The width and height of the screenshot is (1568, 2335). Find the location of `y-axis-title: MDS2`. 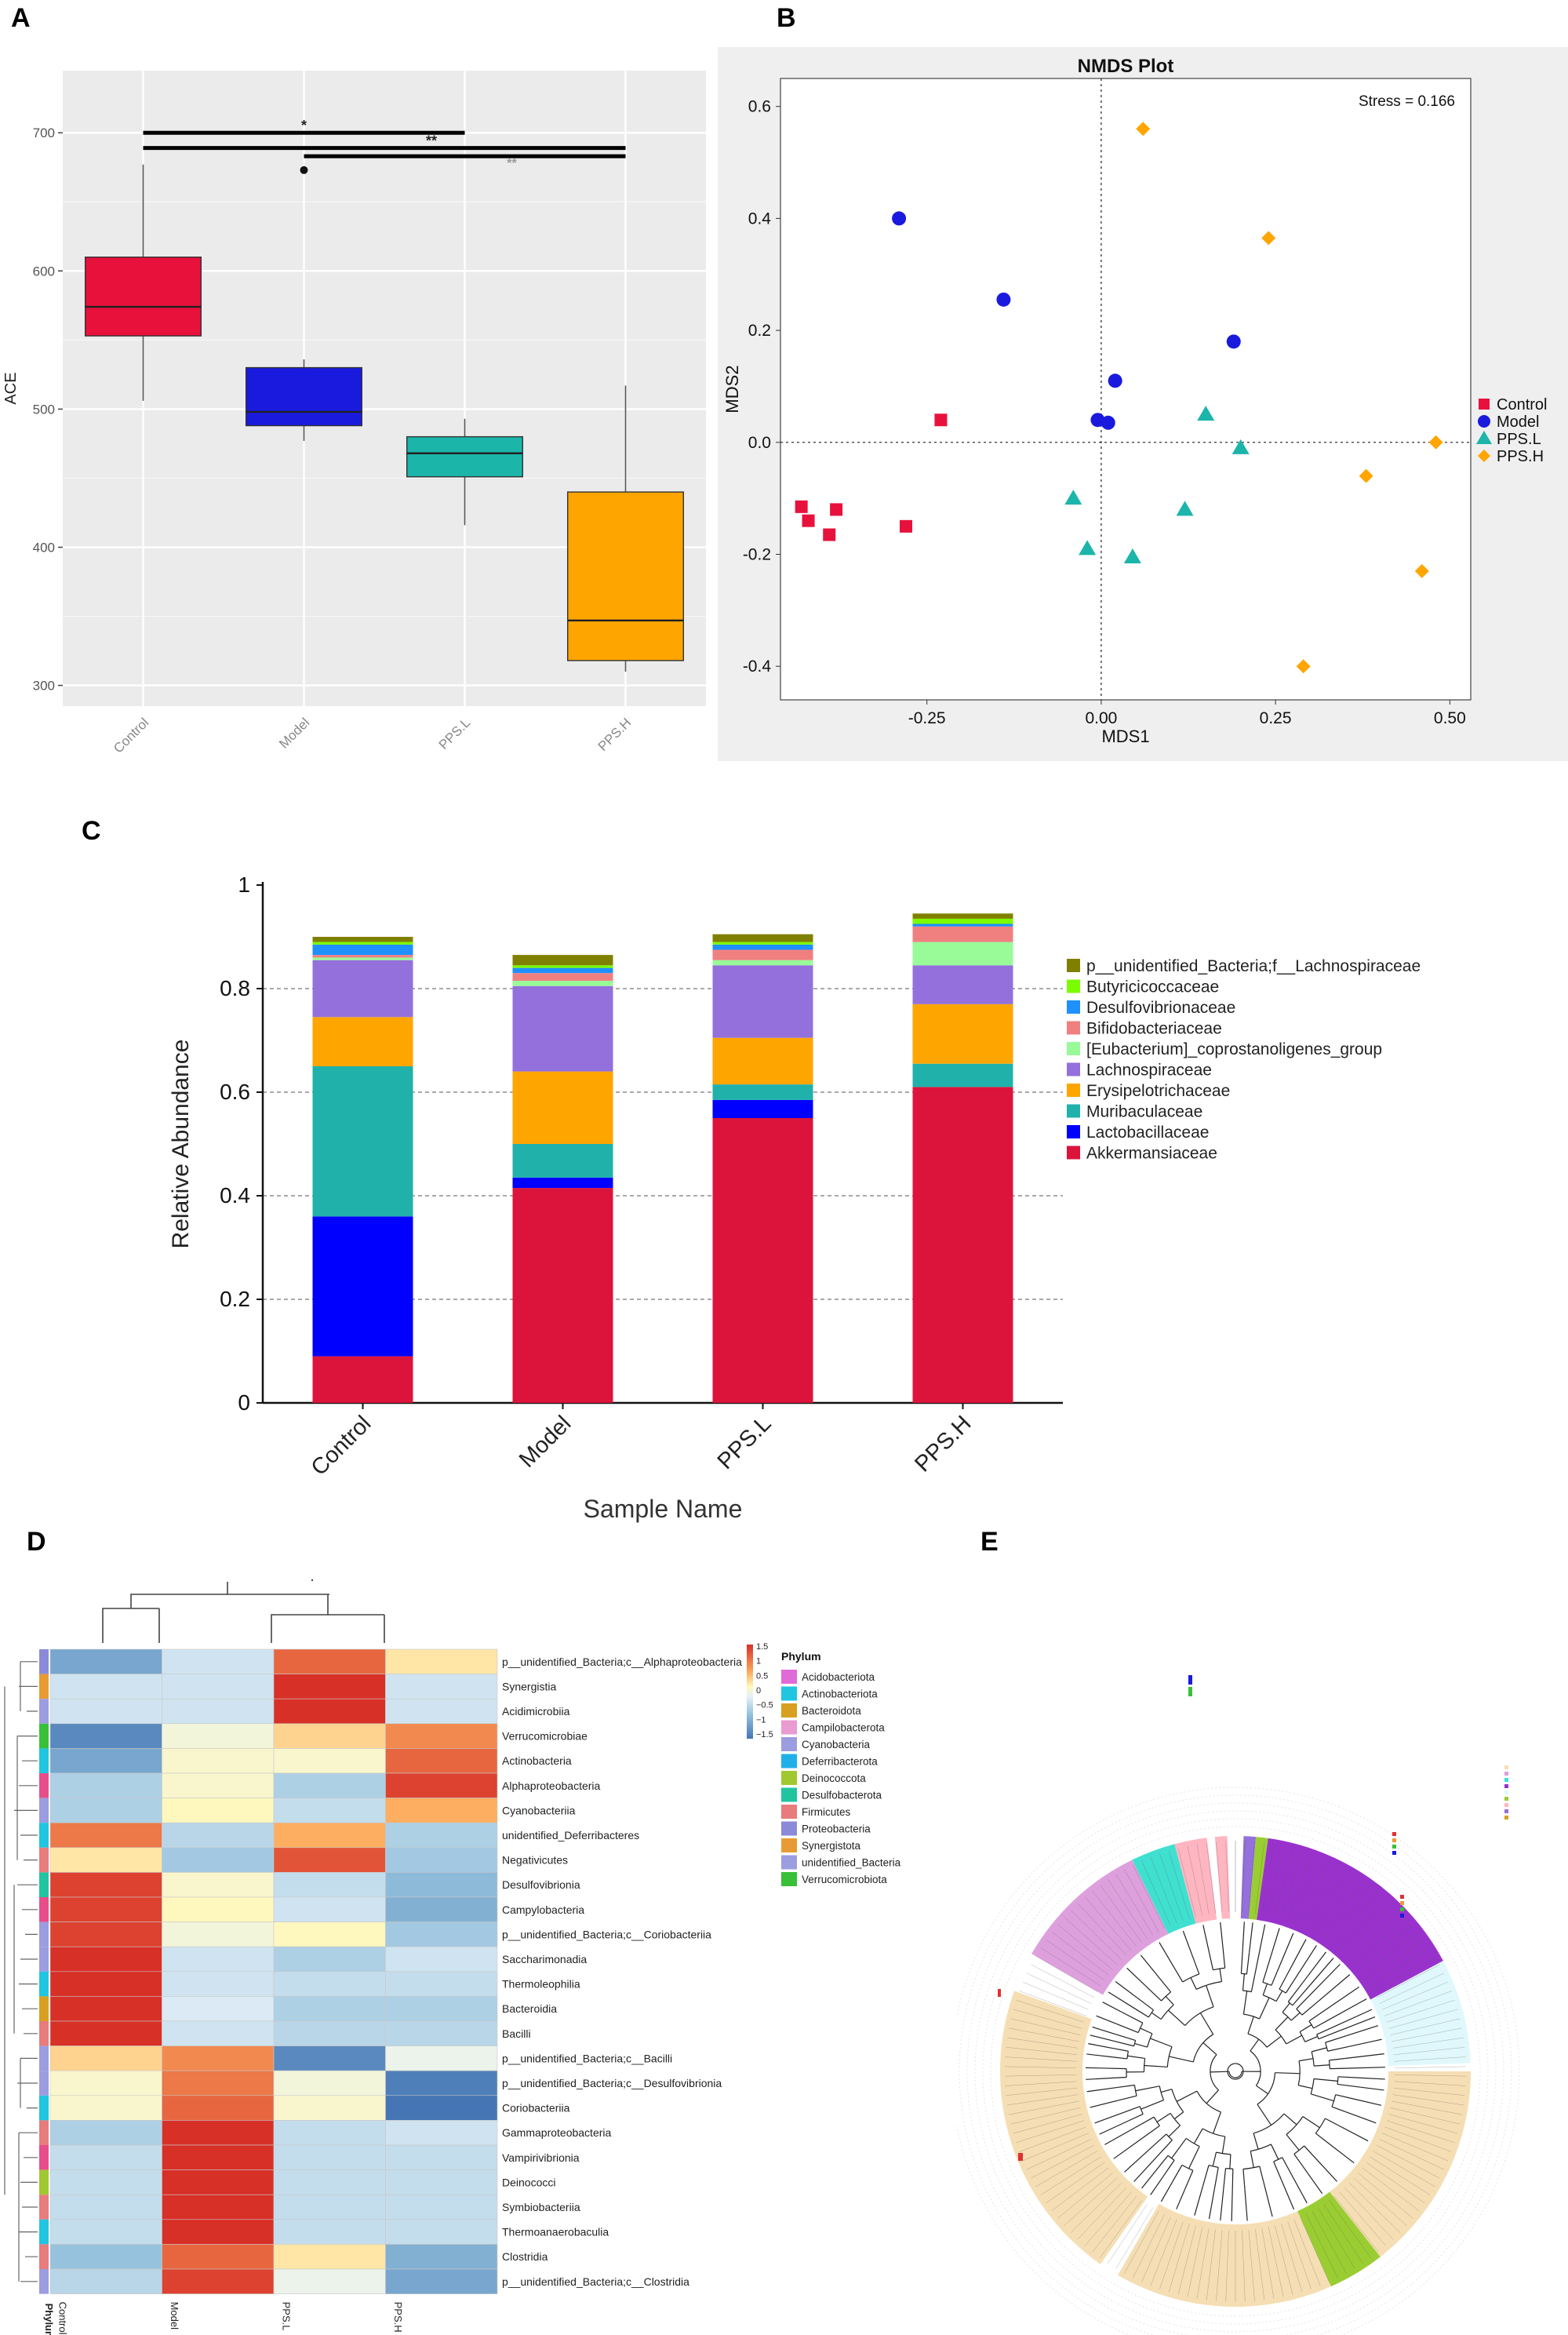

y-axis-title: MDS2 is located at coordinates (732, 389).